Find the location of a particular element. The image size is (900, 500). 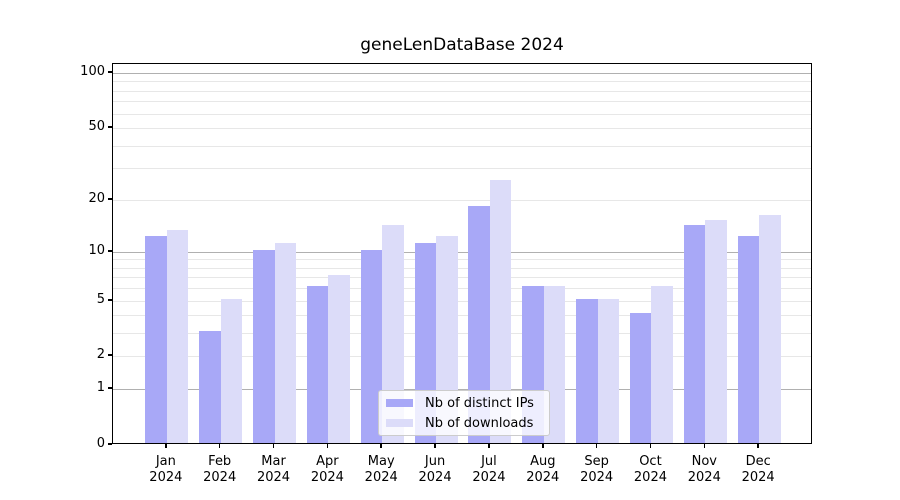

bar-downloads-jul is located at coordinates (500, 311).